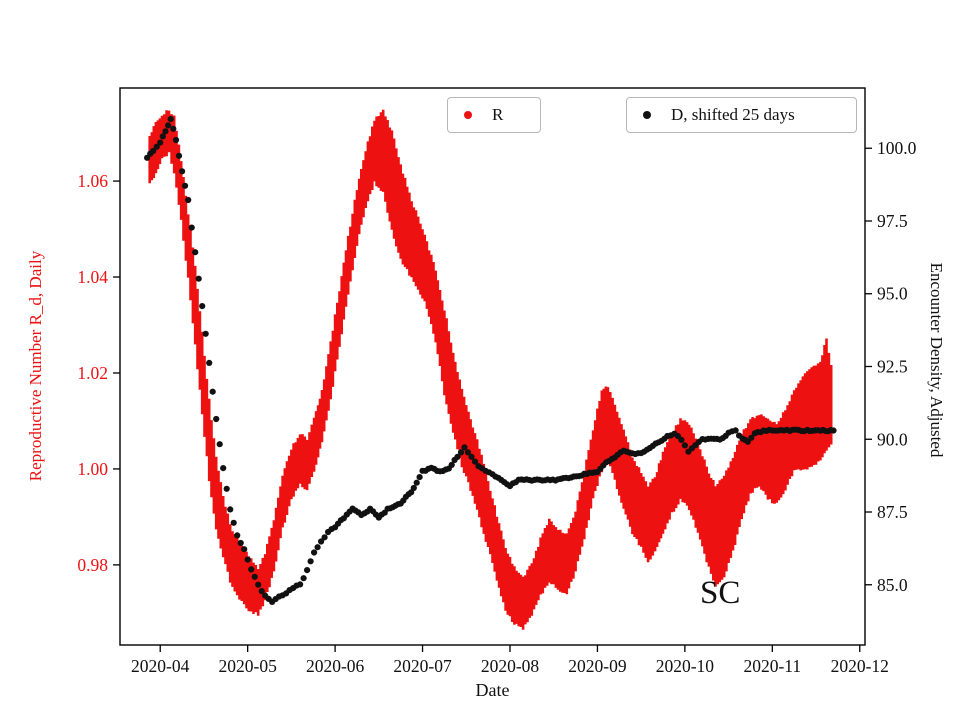 This screenshot has width=960, height=720. What do you see at coordinates (597, 666) in the screenshot?
I see `svg-text: 2020-09` at bounding box center [597, 666].